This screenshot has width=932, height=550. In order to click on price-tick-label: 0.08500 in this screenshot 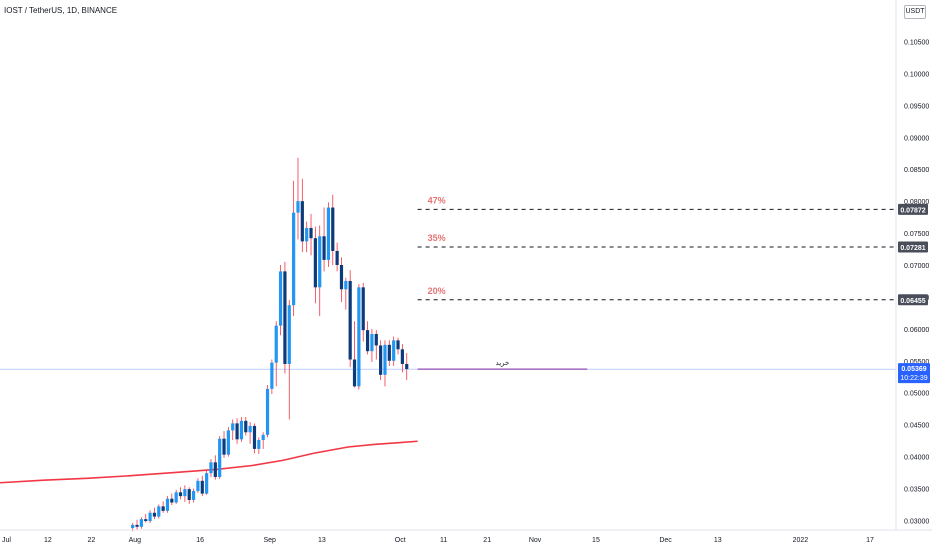, I will do `click(916, 170)`.